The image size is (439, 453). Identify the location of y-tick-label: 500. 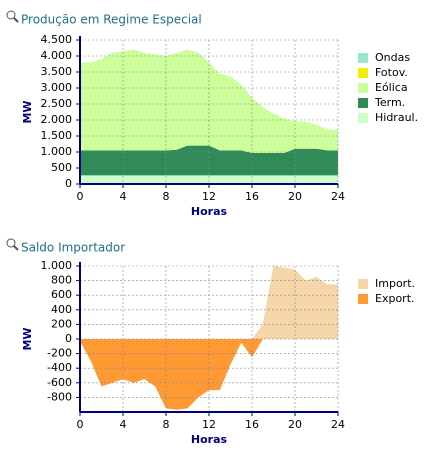
(61, 167).